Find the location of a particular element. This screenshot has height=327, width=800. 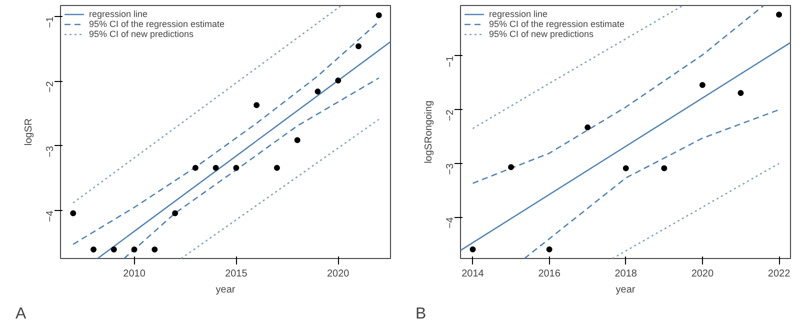

y-axis-title: logSRongoing is located at coordinates (429, 132).